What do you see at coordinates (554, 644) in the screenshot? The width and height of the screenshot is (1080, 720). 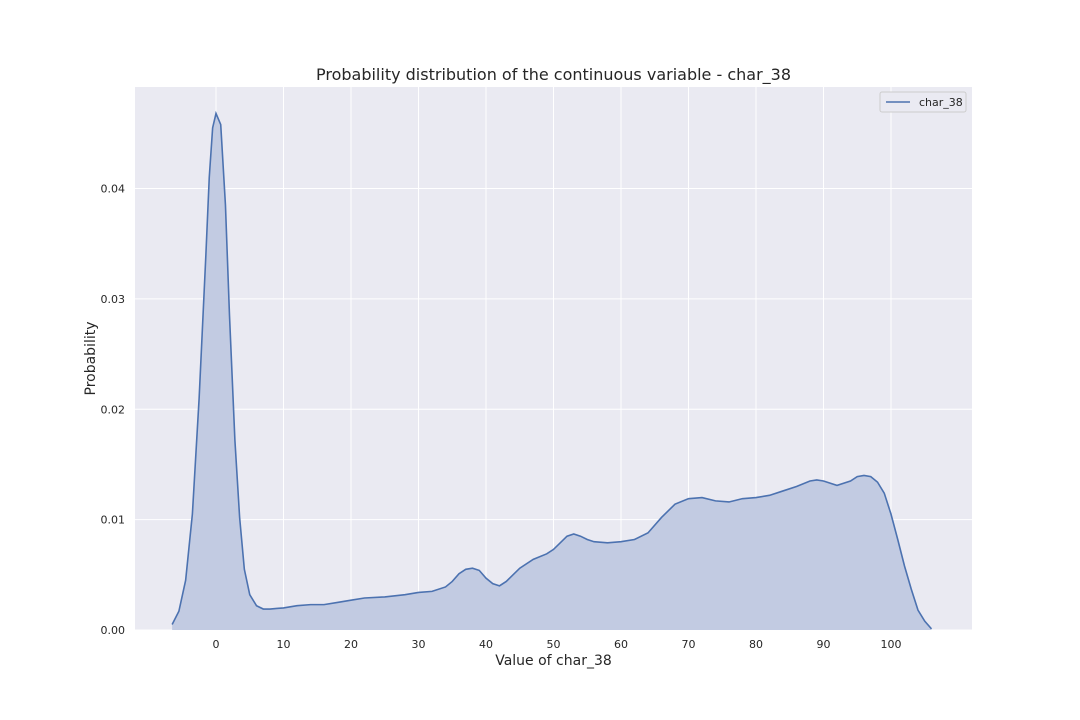 I see `x-tick-label: 50` at bounding box center [554, 644].